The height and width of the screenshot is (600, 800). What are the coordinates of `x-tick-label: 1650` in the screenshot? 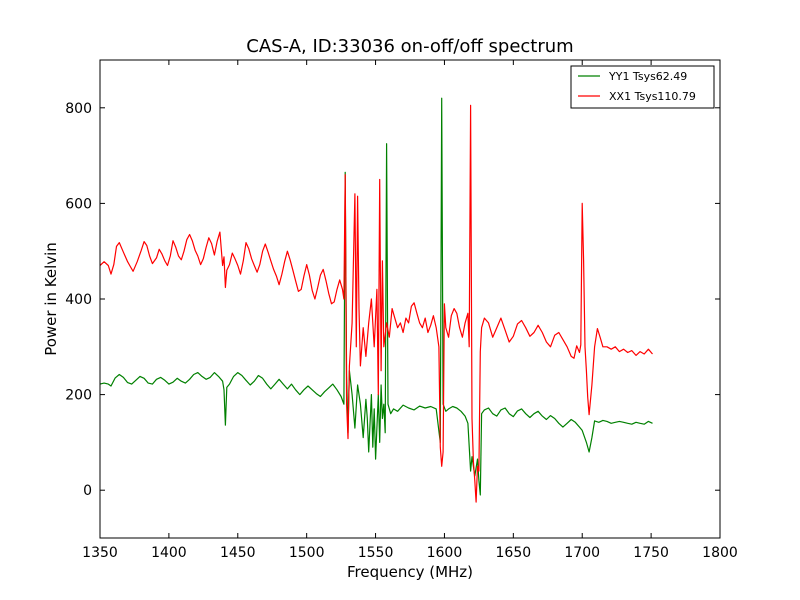 It's located at (514, 553).